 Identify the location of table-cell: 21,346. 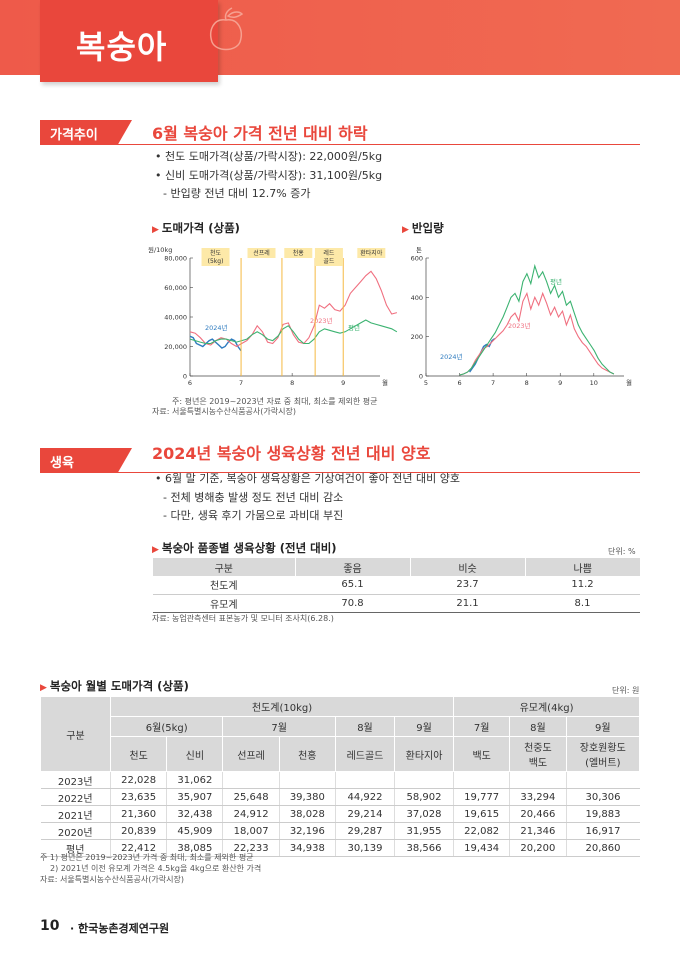
(538, 831).